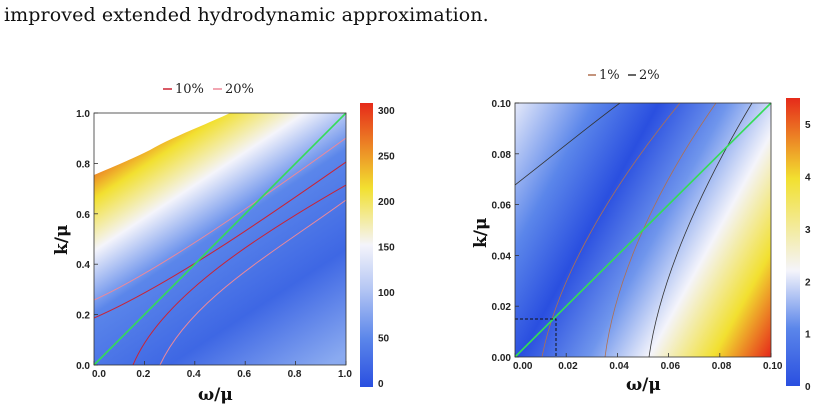  I want to click on x-tick-label: 0.2, so click(143, 374).